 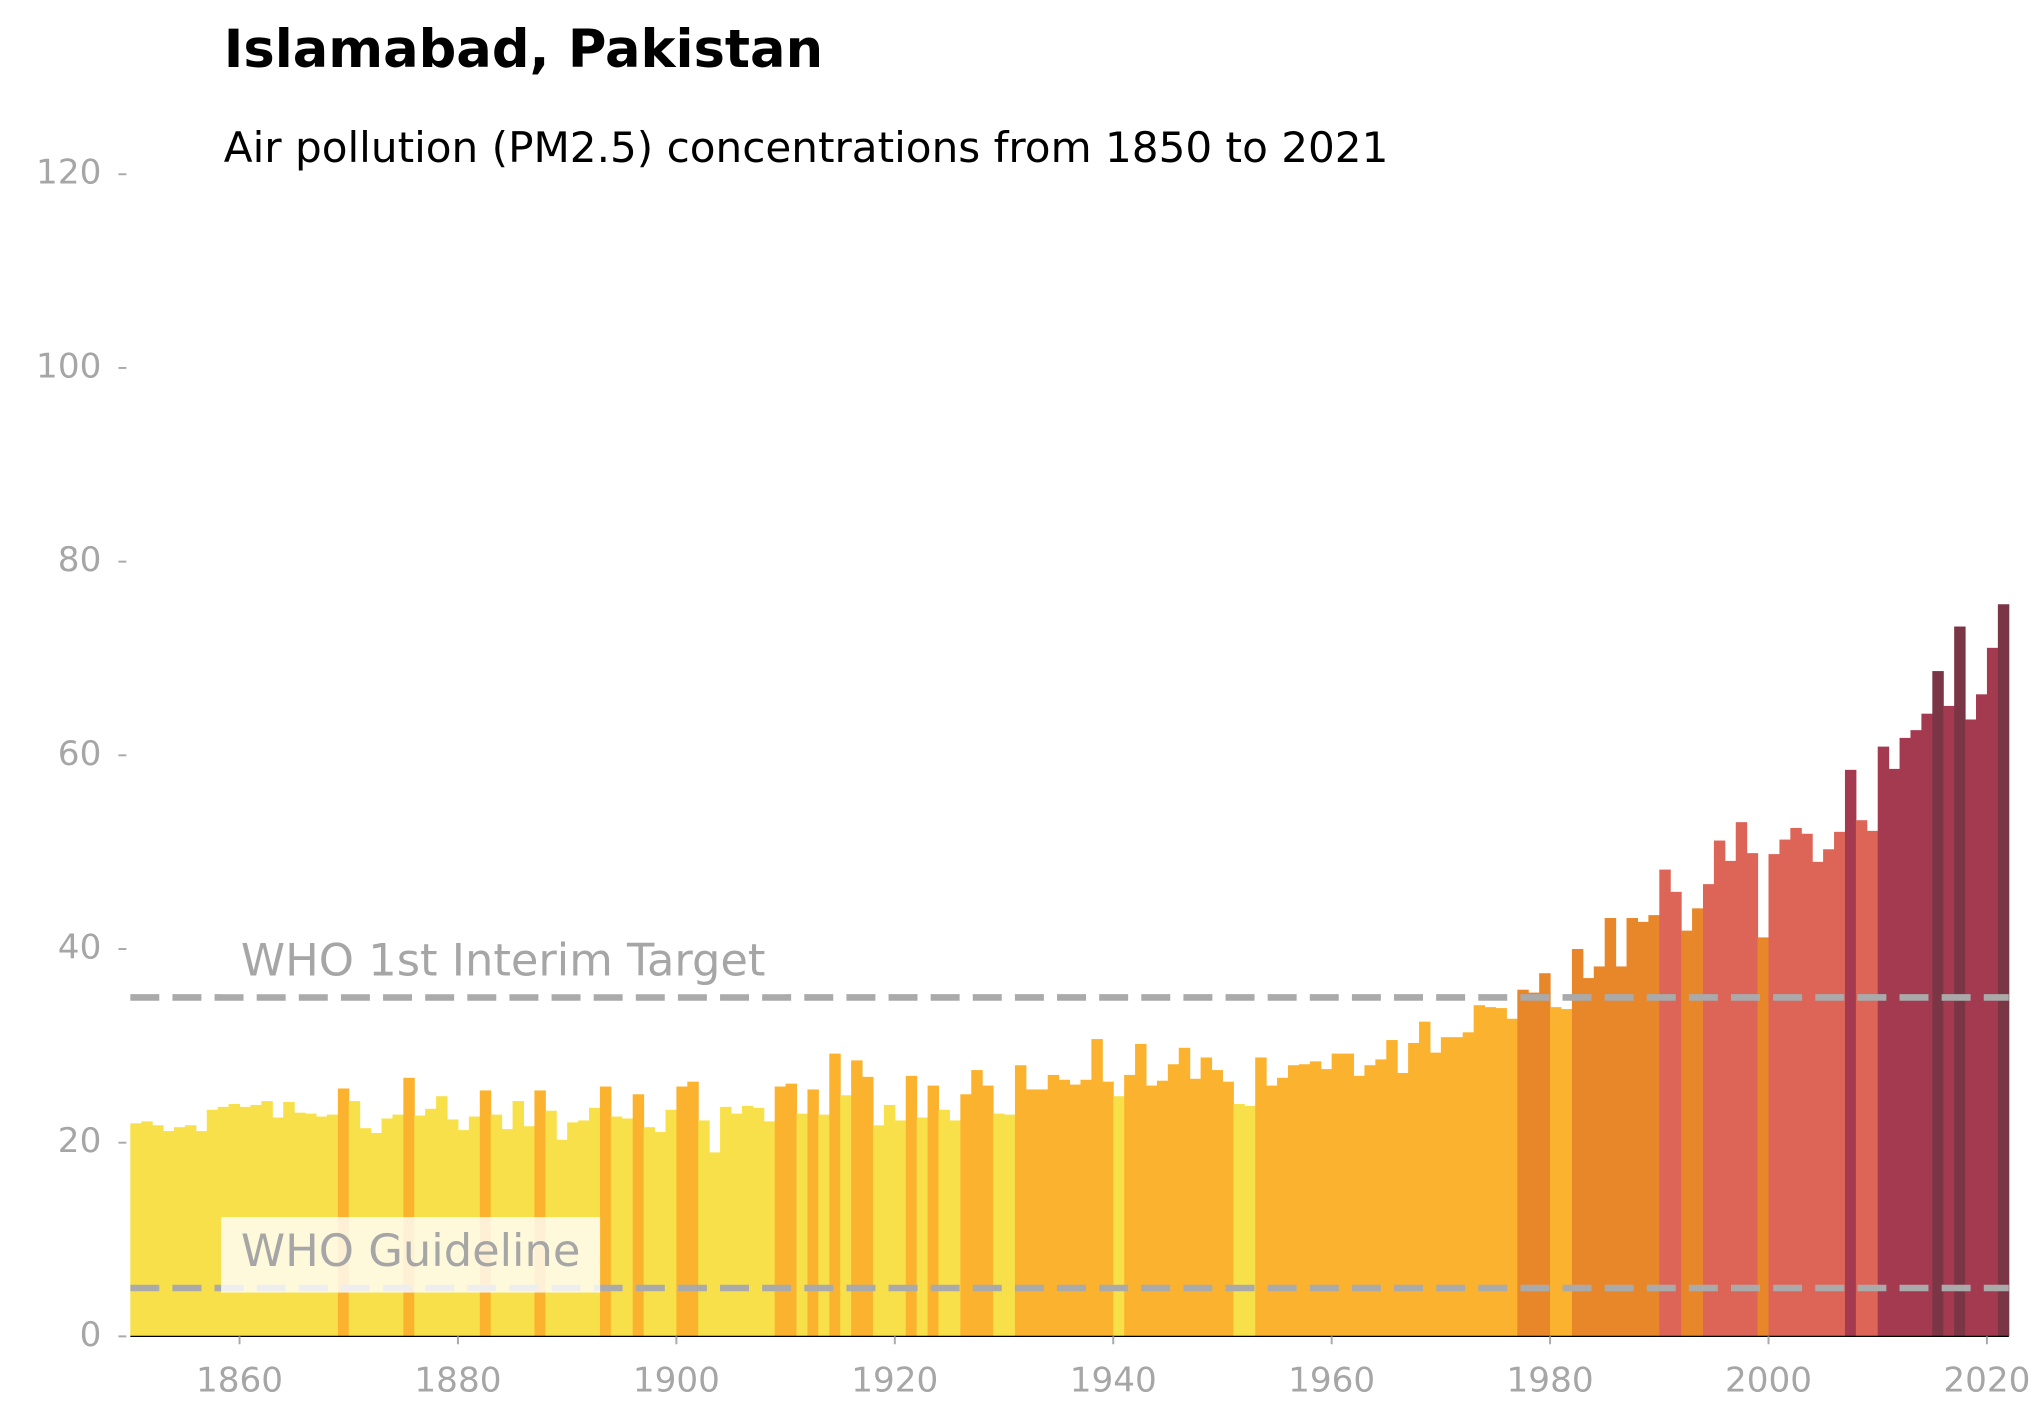 What do you see at coordinates (1768, 1381) in the screenshot?
I see `x-tick-label: 2000` at bounding box center [1768, 1381].